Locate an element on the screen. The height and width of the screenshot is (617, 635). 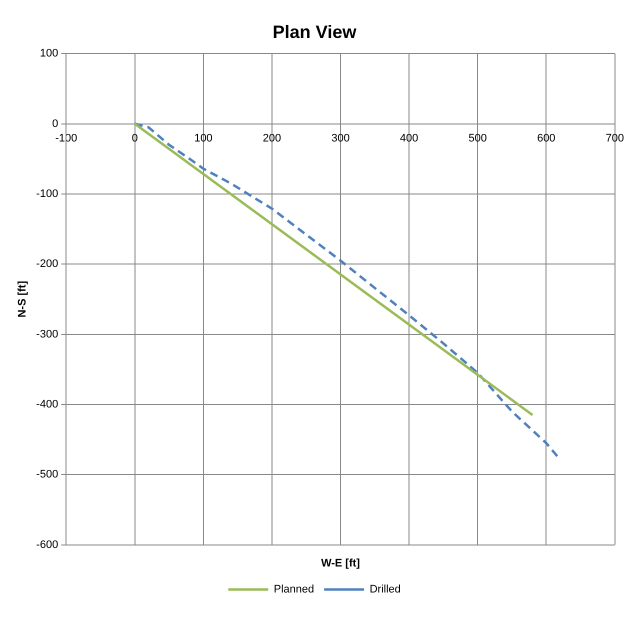
x-tick-label: 100 is located at coordinates (203, 138).